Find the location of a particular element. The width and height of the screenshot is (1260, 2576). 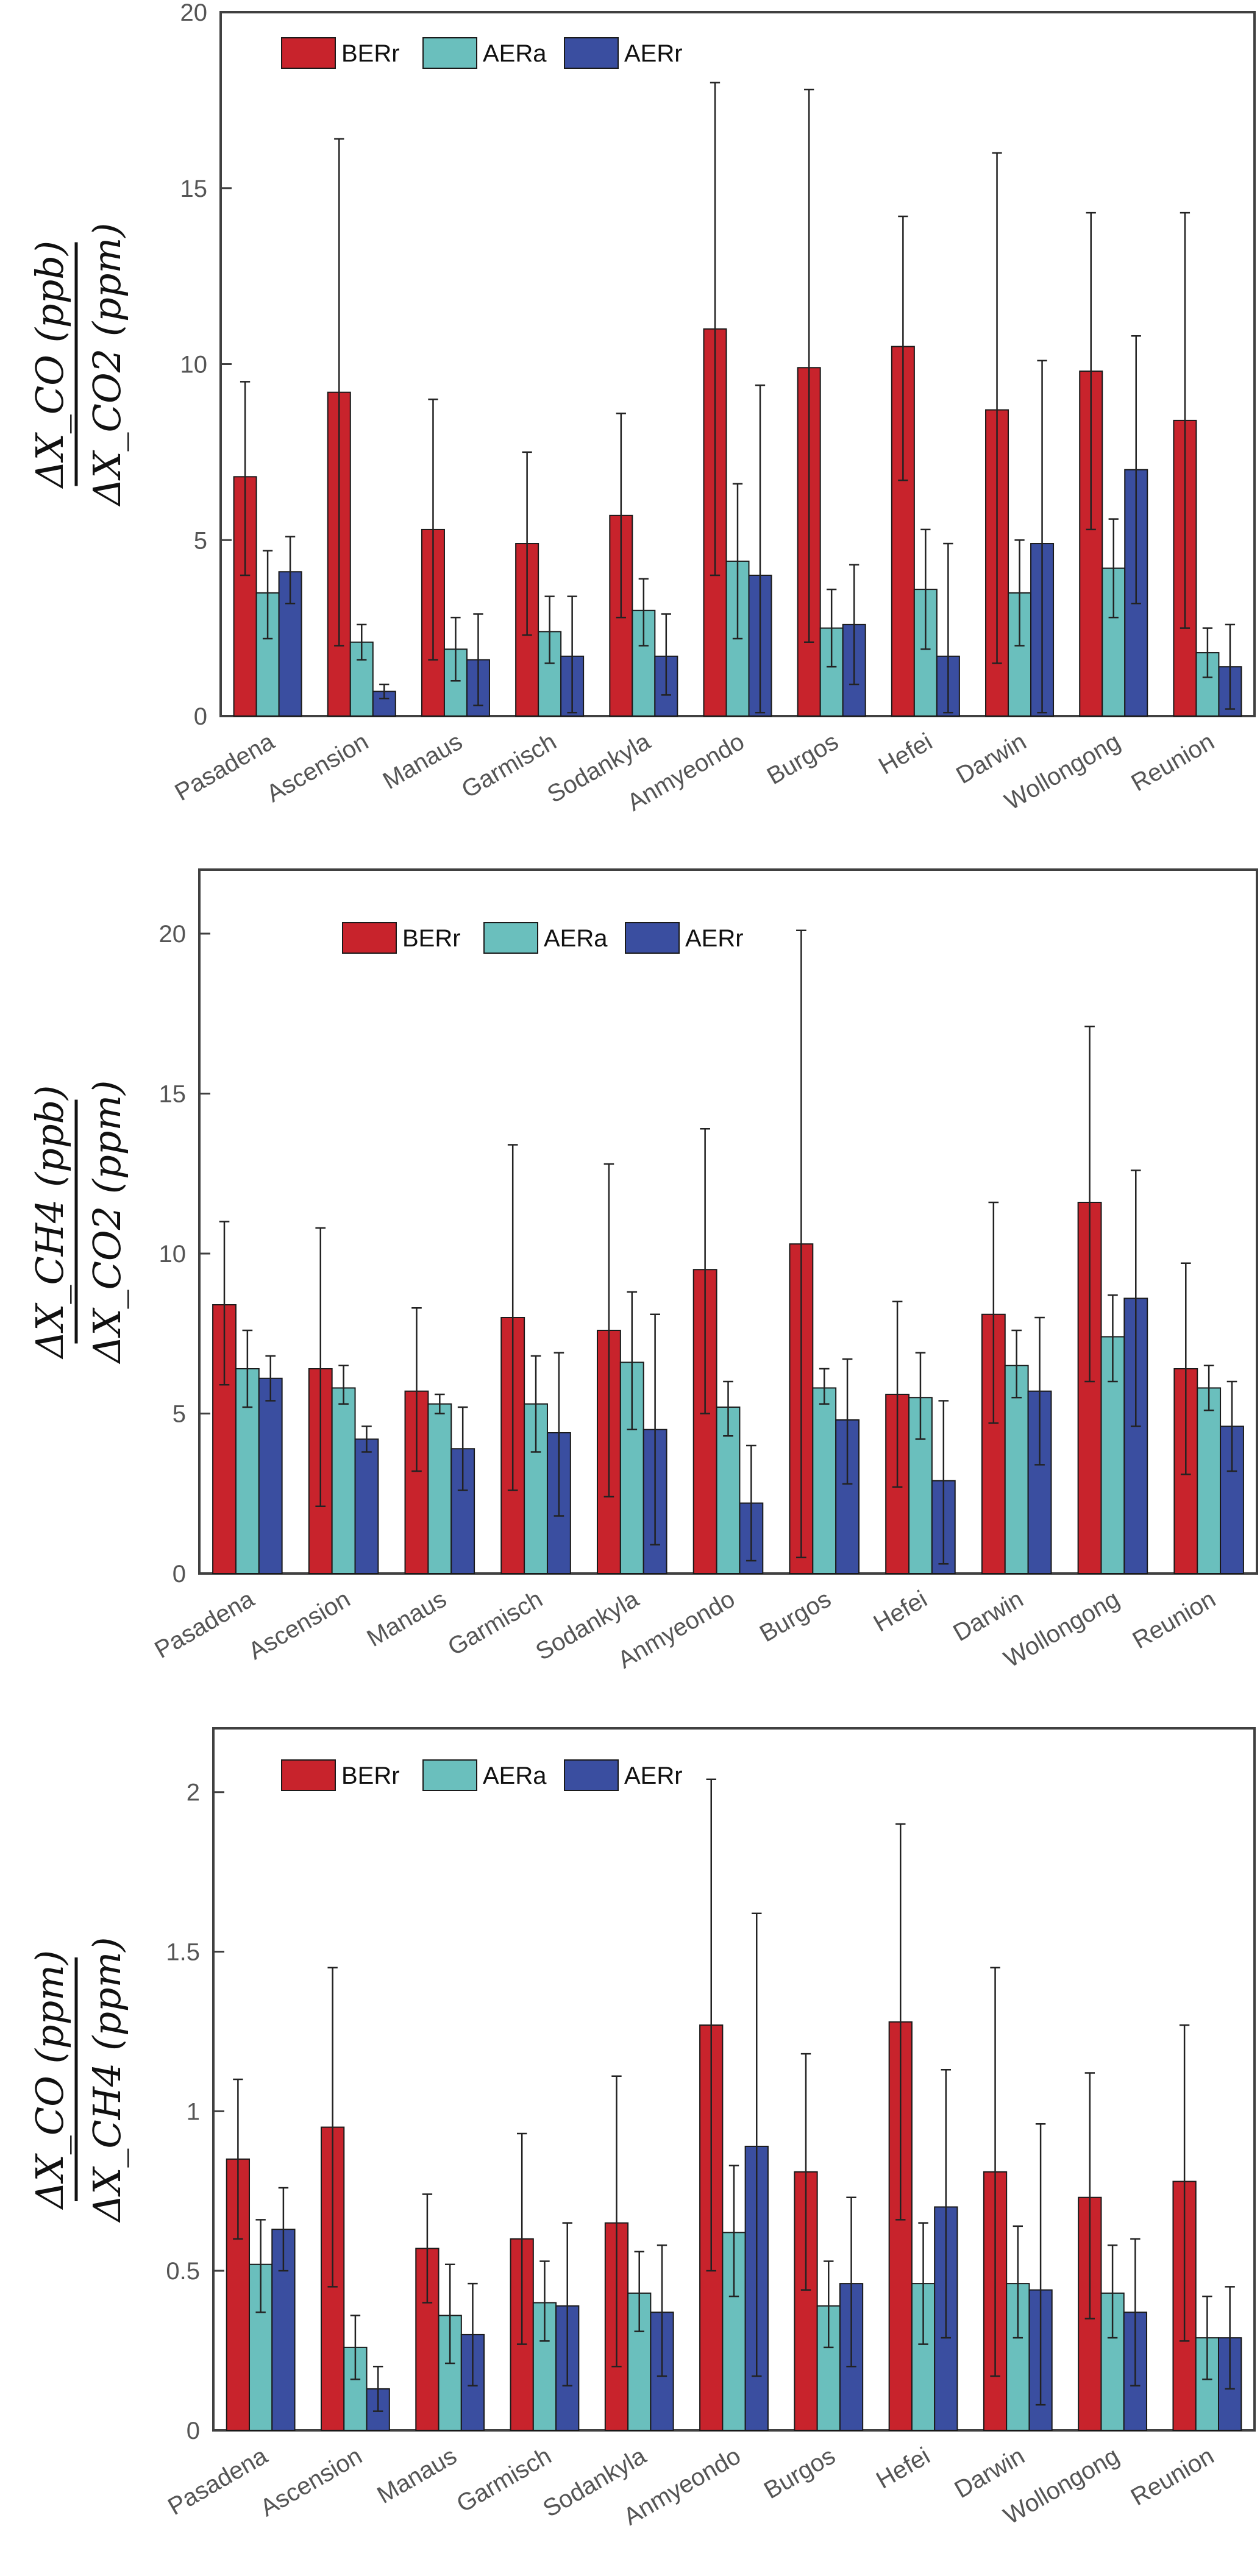

y-tick-label: 2 is located at coordinates (193, 1793).